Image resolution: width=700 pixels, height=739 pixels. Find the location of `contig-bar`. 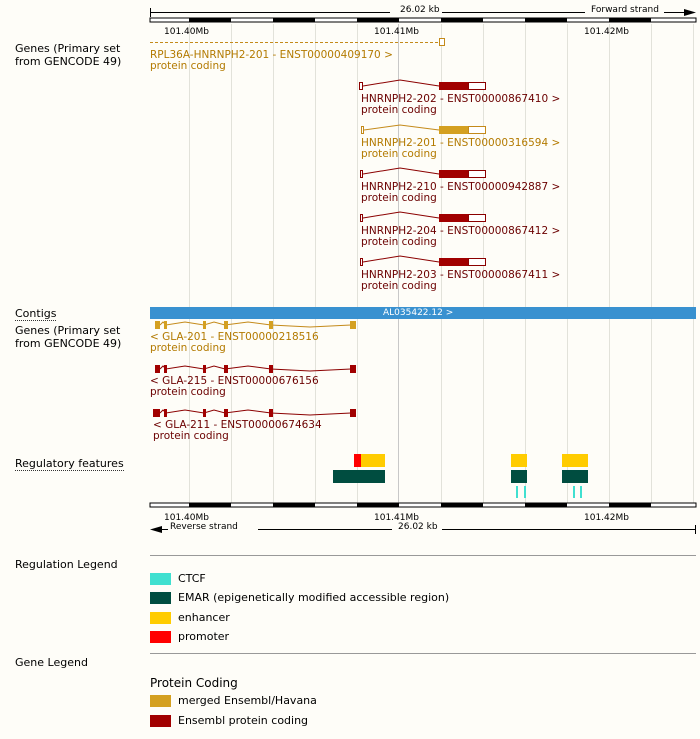

contig-bar is located at coordinates (423, 313).